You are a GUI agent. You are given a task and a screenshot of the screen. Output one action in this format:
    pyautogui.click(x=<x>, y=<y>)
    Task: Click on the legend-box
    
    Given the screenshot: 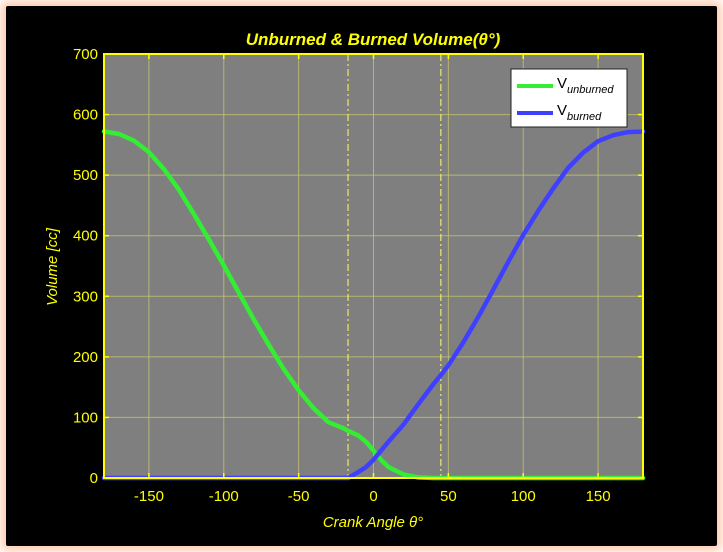 What is the action you would take?
    pyautogui.click(x=569, y=98)
    